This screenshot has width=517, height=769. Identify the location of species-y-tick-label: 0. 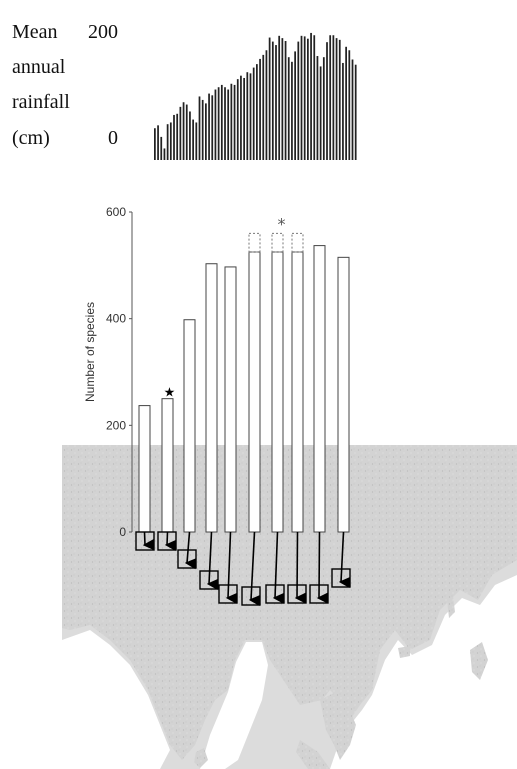
(122, 532).